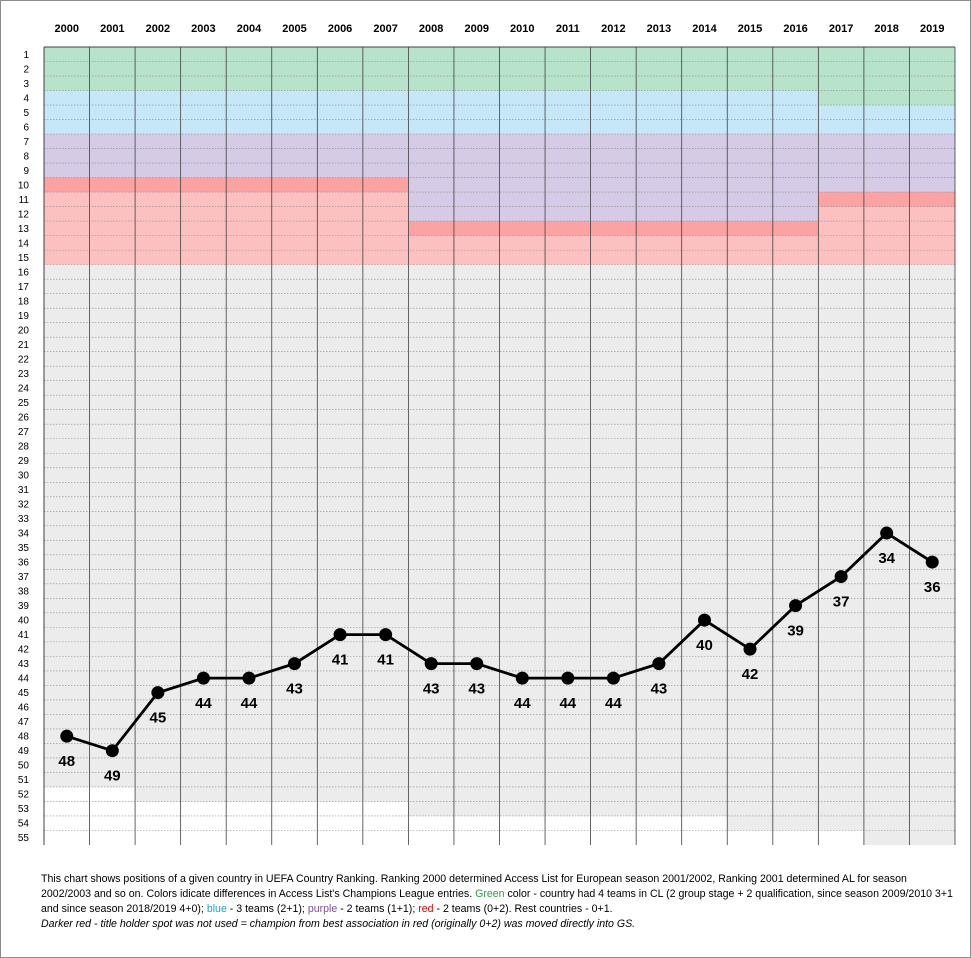 Image resolution: width=971 pixels, height=958 pixels. What do you see at coordinates (887, 163) in the screenshot?
I see `zone-purple-2017-2019` at bounding box center [887, 163].